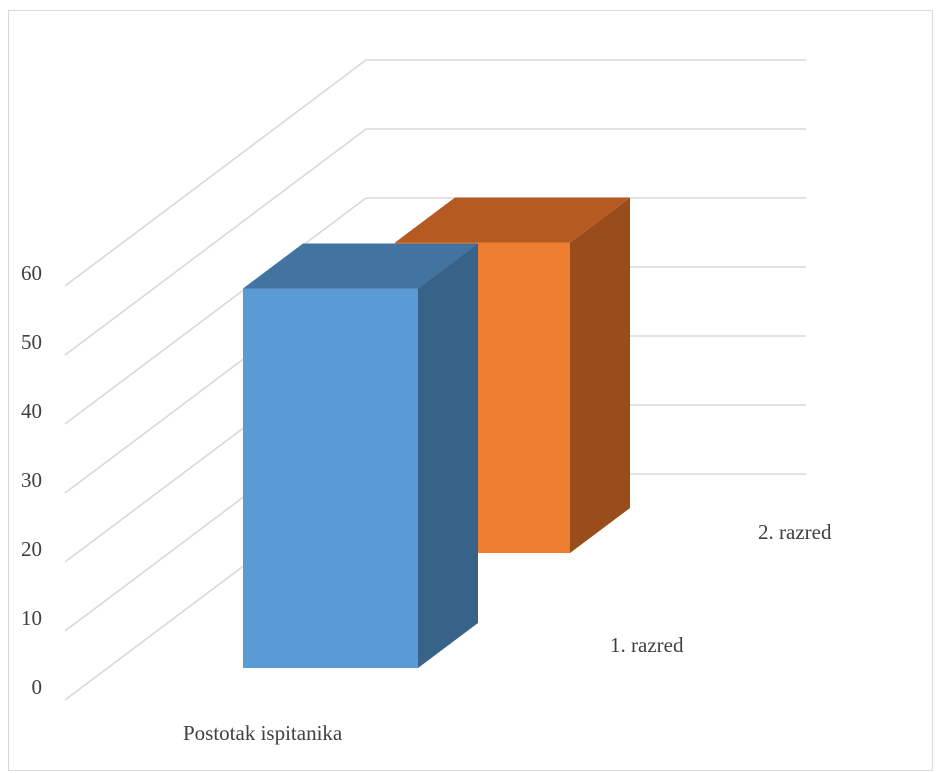 Image resolution: width=937 pixels, height=773 pixels. Describe the element at coordinates (647, 645) in the screenshot. I see `series-label-1: 1. razred` at that location.